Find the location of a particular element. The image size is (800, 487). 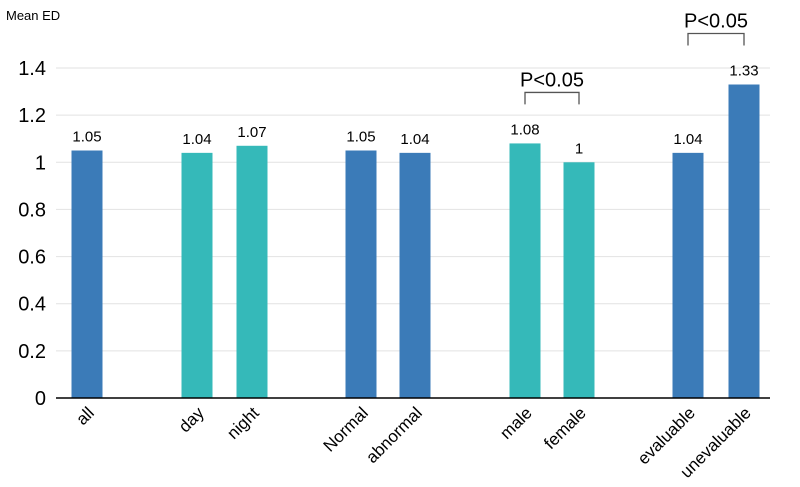

y-axis-title: Mean ED is located at coordinates (33, 15).